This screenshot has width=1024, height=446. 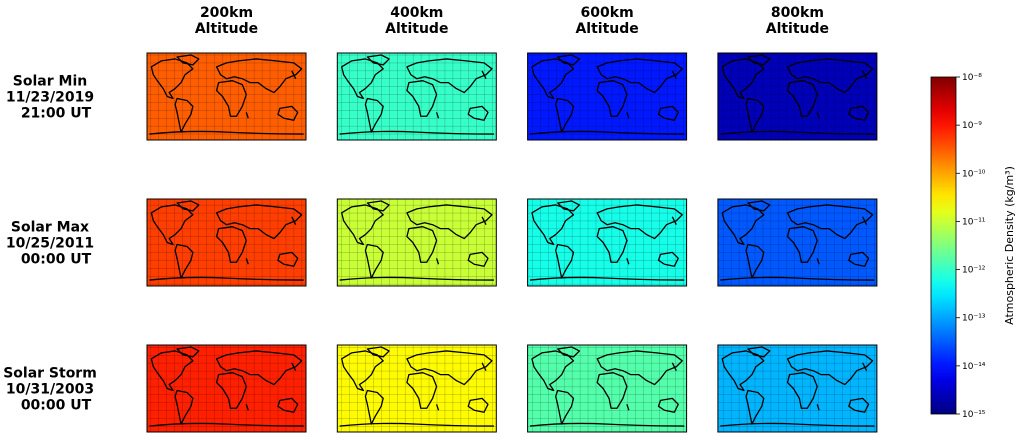 What do you see at coordinates (1009, 245) in the screenshot?
I see `colorbar-label: Atmospheric Density (kg/m³)` at bounding box center [1009, 245].